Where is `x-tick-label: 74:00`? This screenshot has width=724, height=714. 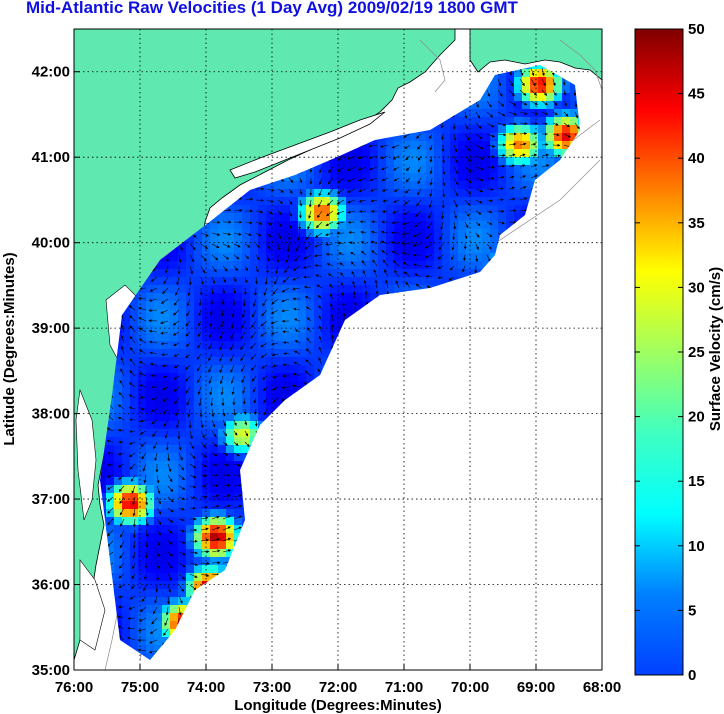 x-tick-label: 74:00 is located at coordinates (206, 687).